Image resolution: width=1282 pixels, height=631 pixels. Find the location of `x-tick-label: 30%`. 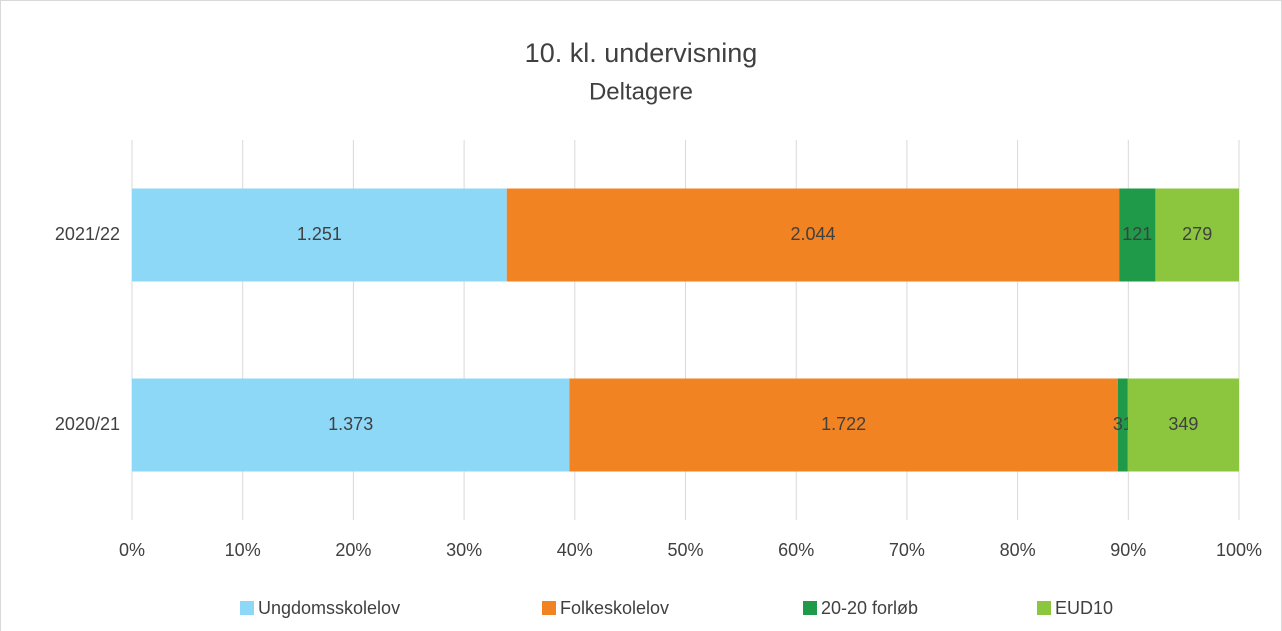

x-tick-label: 30% is located at coordinates (464, 550).